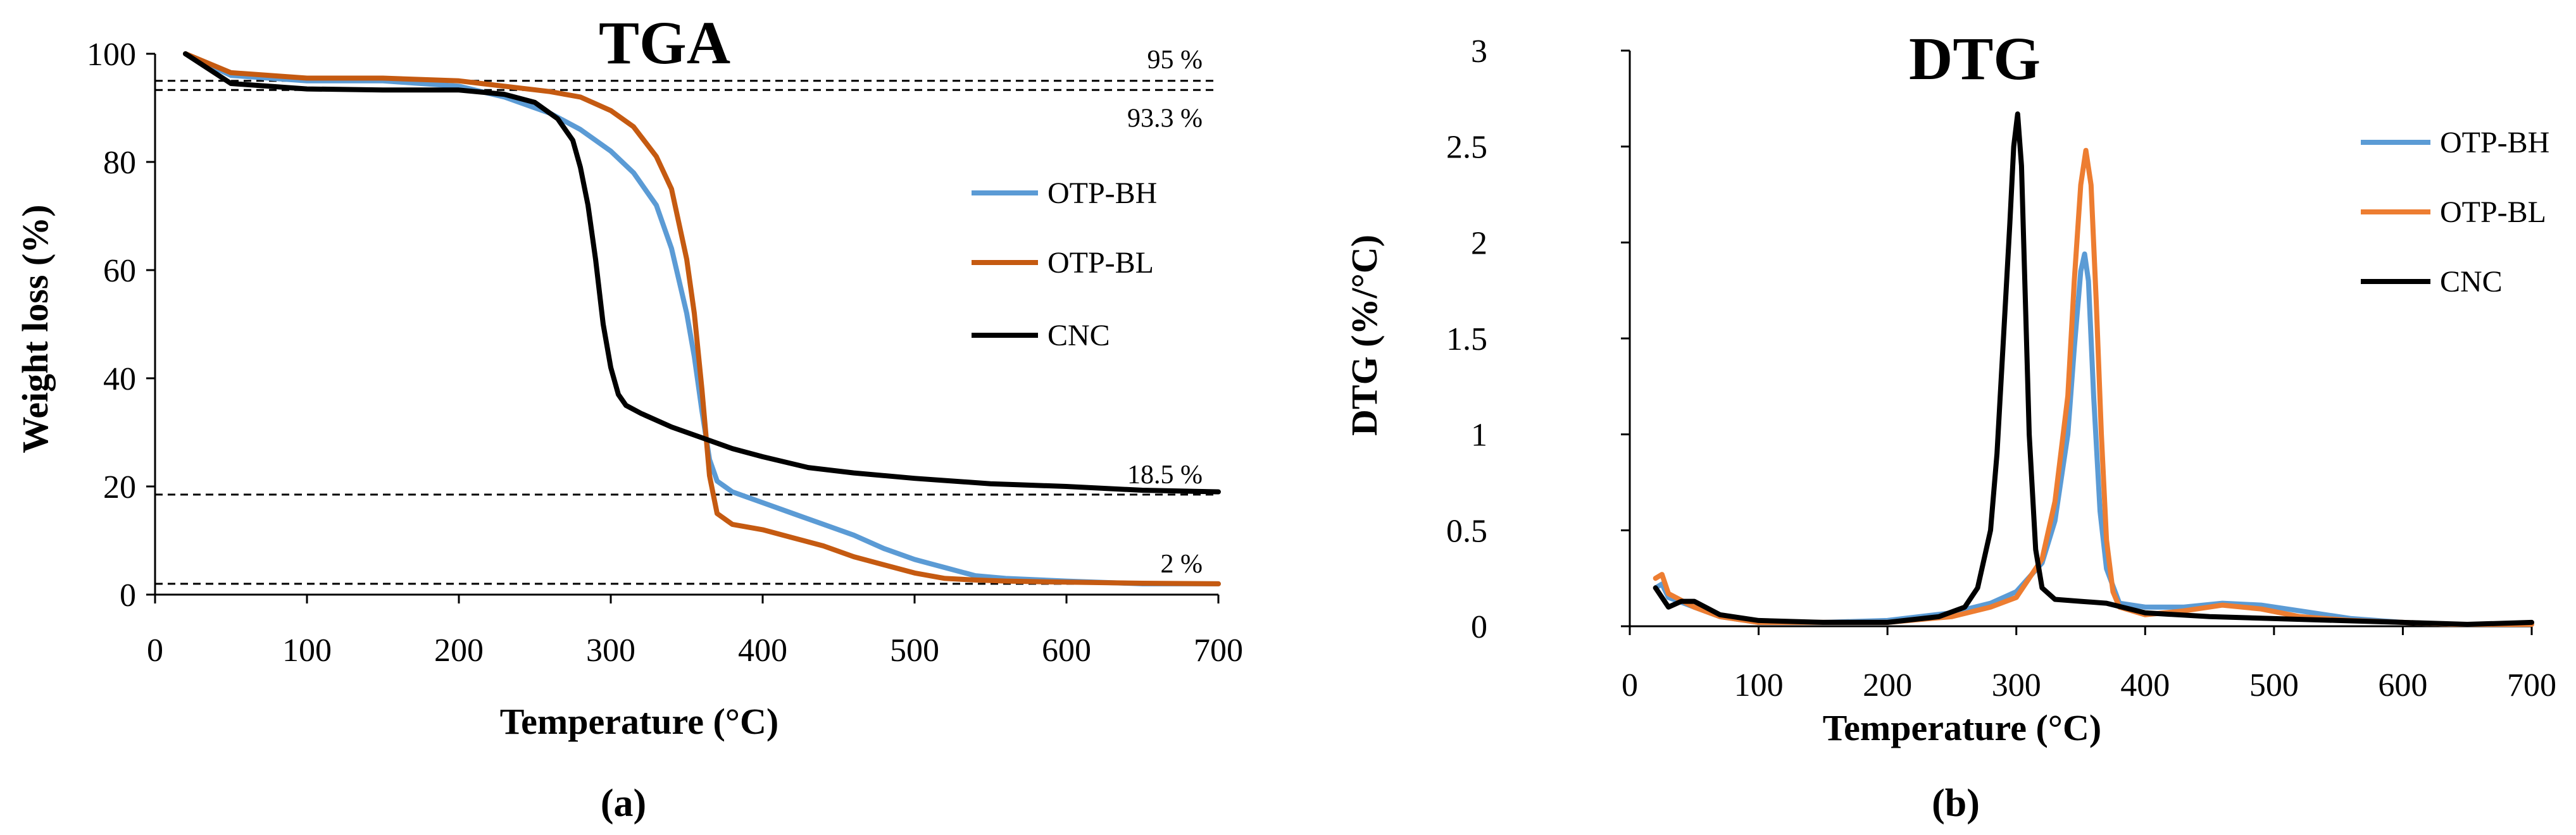 This screenshot has height=835, width=2576. Describe the element at coordinates (1962, 727) in the screenshot. I see `dtg-x-axis-label: Temperature (°C)` at that location.